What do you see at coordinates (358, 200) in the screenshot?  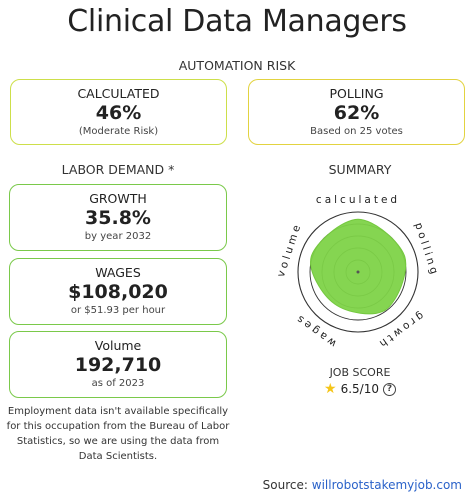 I see `radar-axis-label-calculated: calculated` at bounding box center [358, 200].